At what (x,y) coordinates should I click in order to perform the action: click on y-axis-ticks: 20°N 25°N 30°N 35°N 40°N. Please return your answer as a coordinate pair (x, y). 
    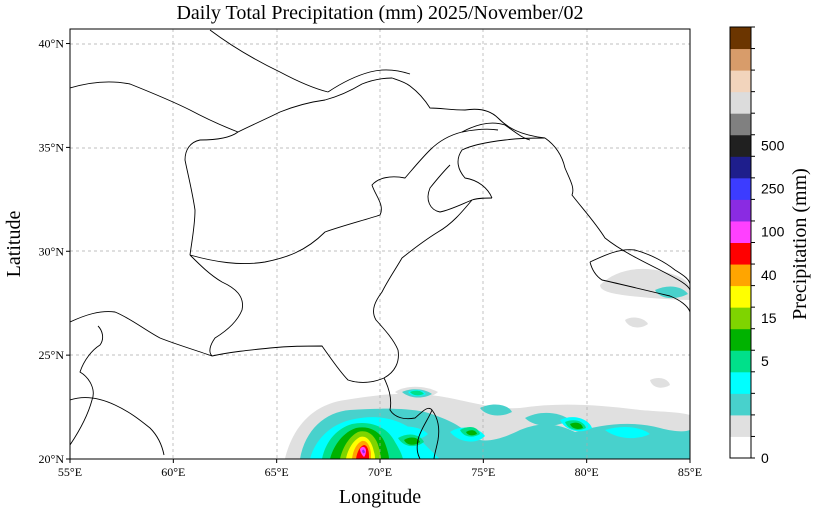
    Looking at the image, I should click on (54, 251).